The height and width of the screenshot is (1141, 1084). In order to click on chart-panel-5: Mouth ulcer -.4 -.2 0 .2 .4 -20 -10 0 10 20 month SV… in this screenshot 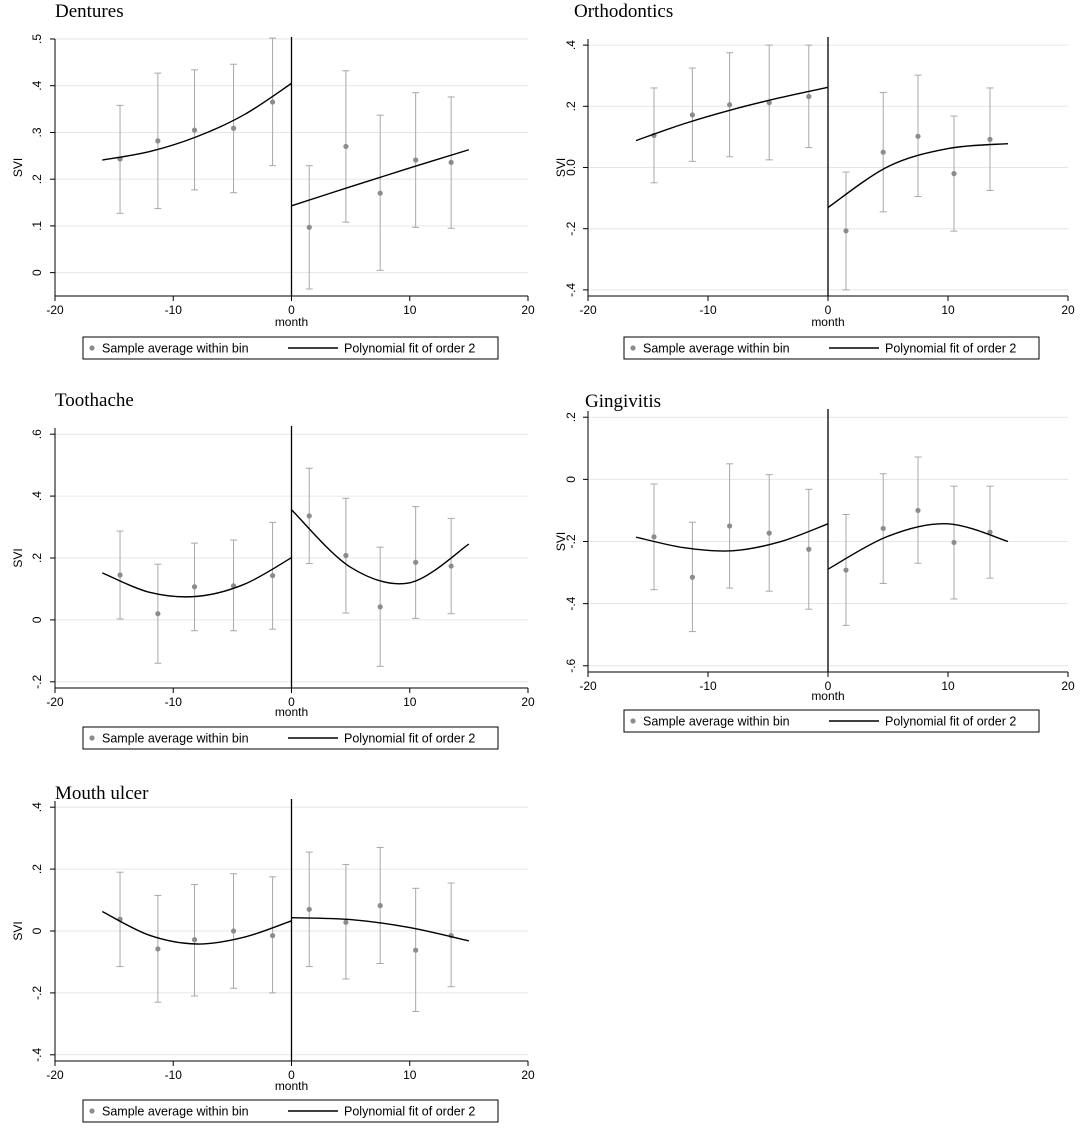, I will do `click(273, 953)`.